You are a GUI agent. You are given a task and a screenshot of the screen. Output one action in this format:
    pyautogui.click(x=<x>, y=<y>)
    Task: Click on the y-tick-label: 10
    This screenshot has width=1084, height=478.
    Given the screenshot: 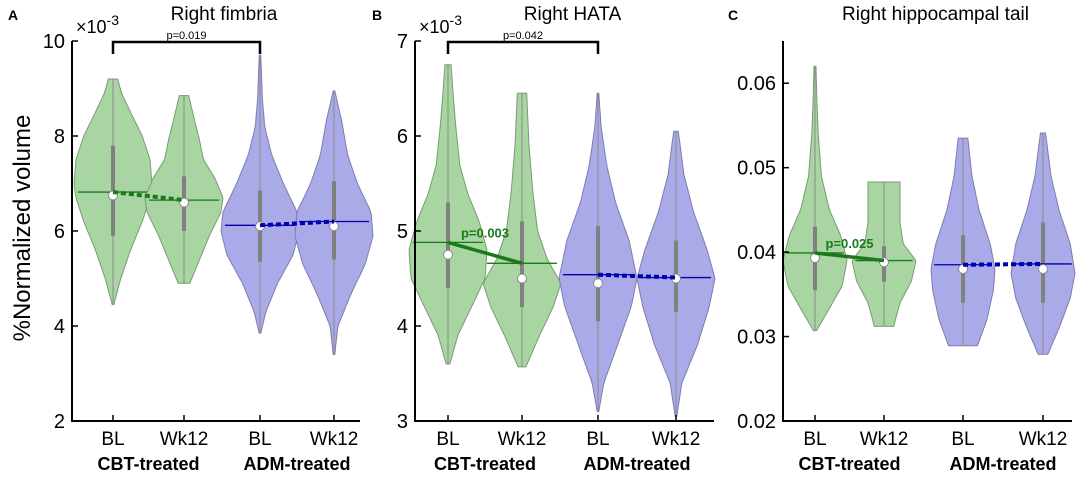 What is the action you would take?
    pyautogui.click(x=54, y=42)
    